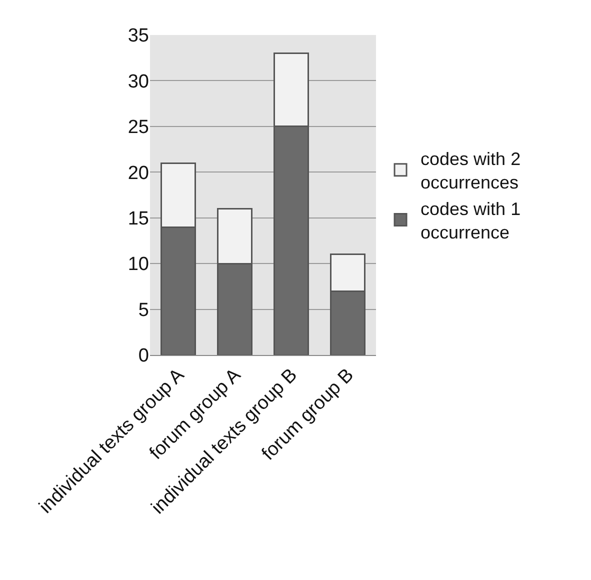 Image resolution: width=591 pixels, height=580 pixels. What do you see at coordinates (138, 265) in the screenshot?
I see `y-tick-label: 10` at bounding box center [138, 265].